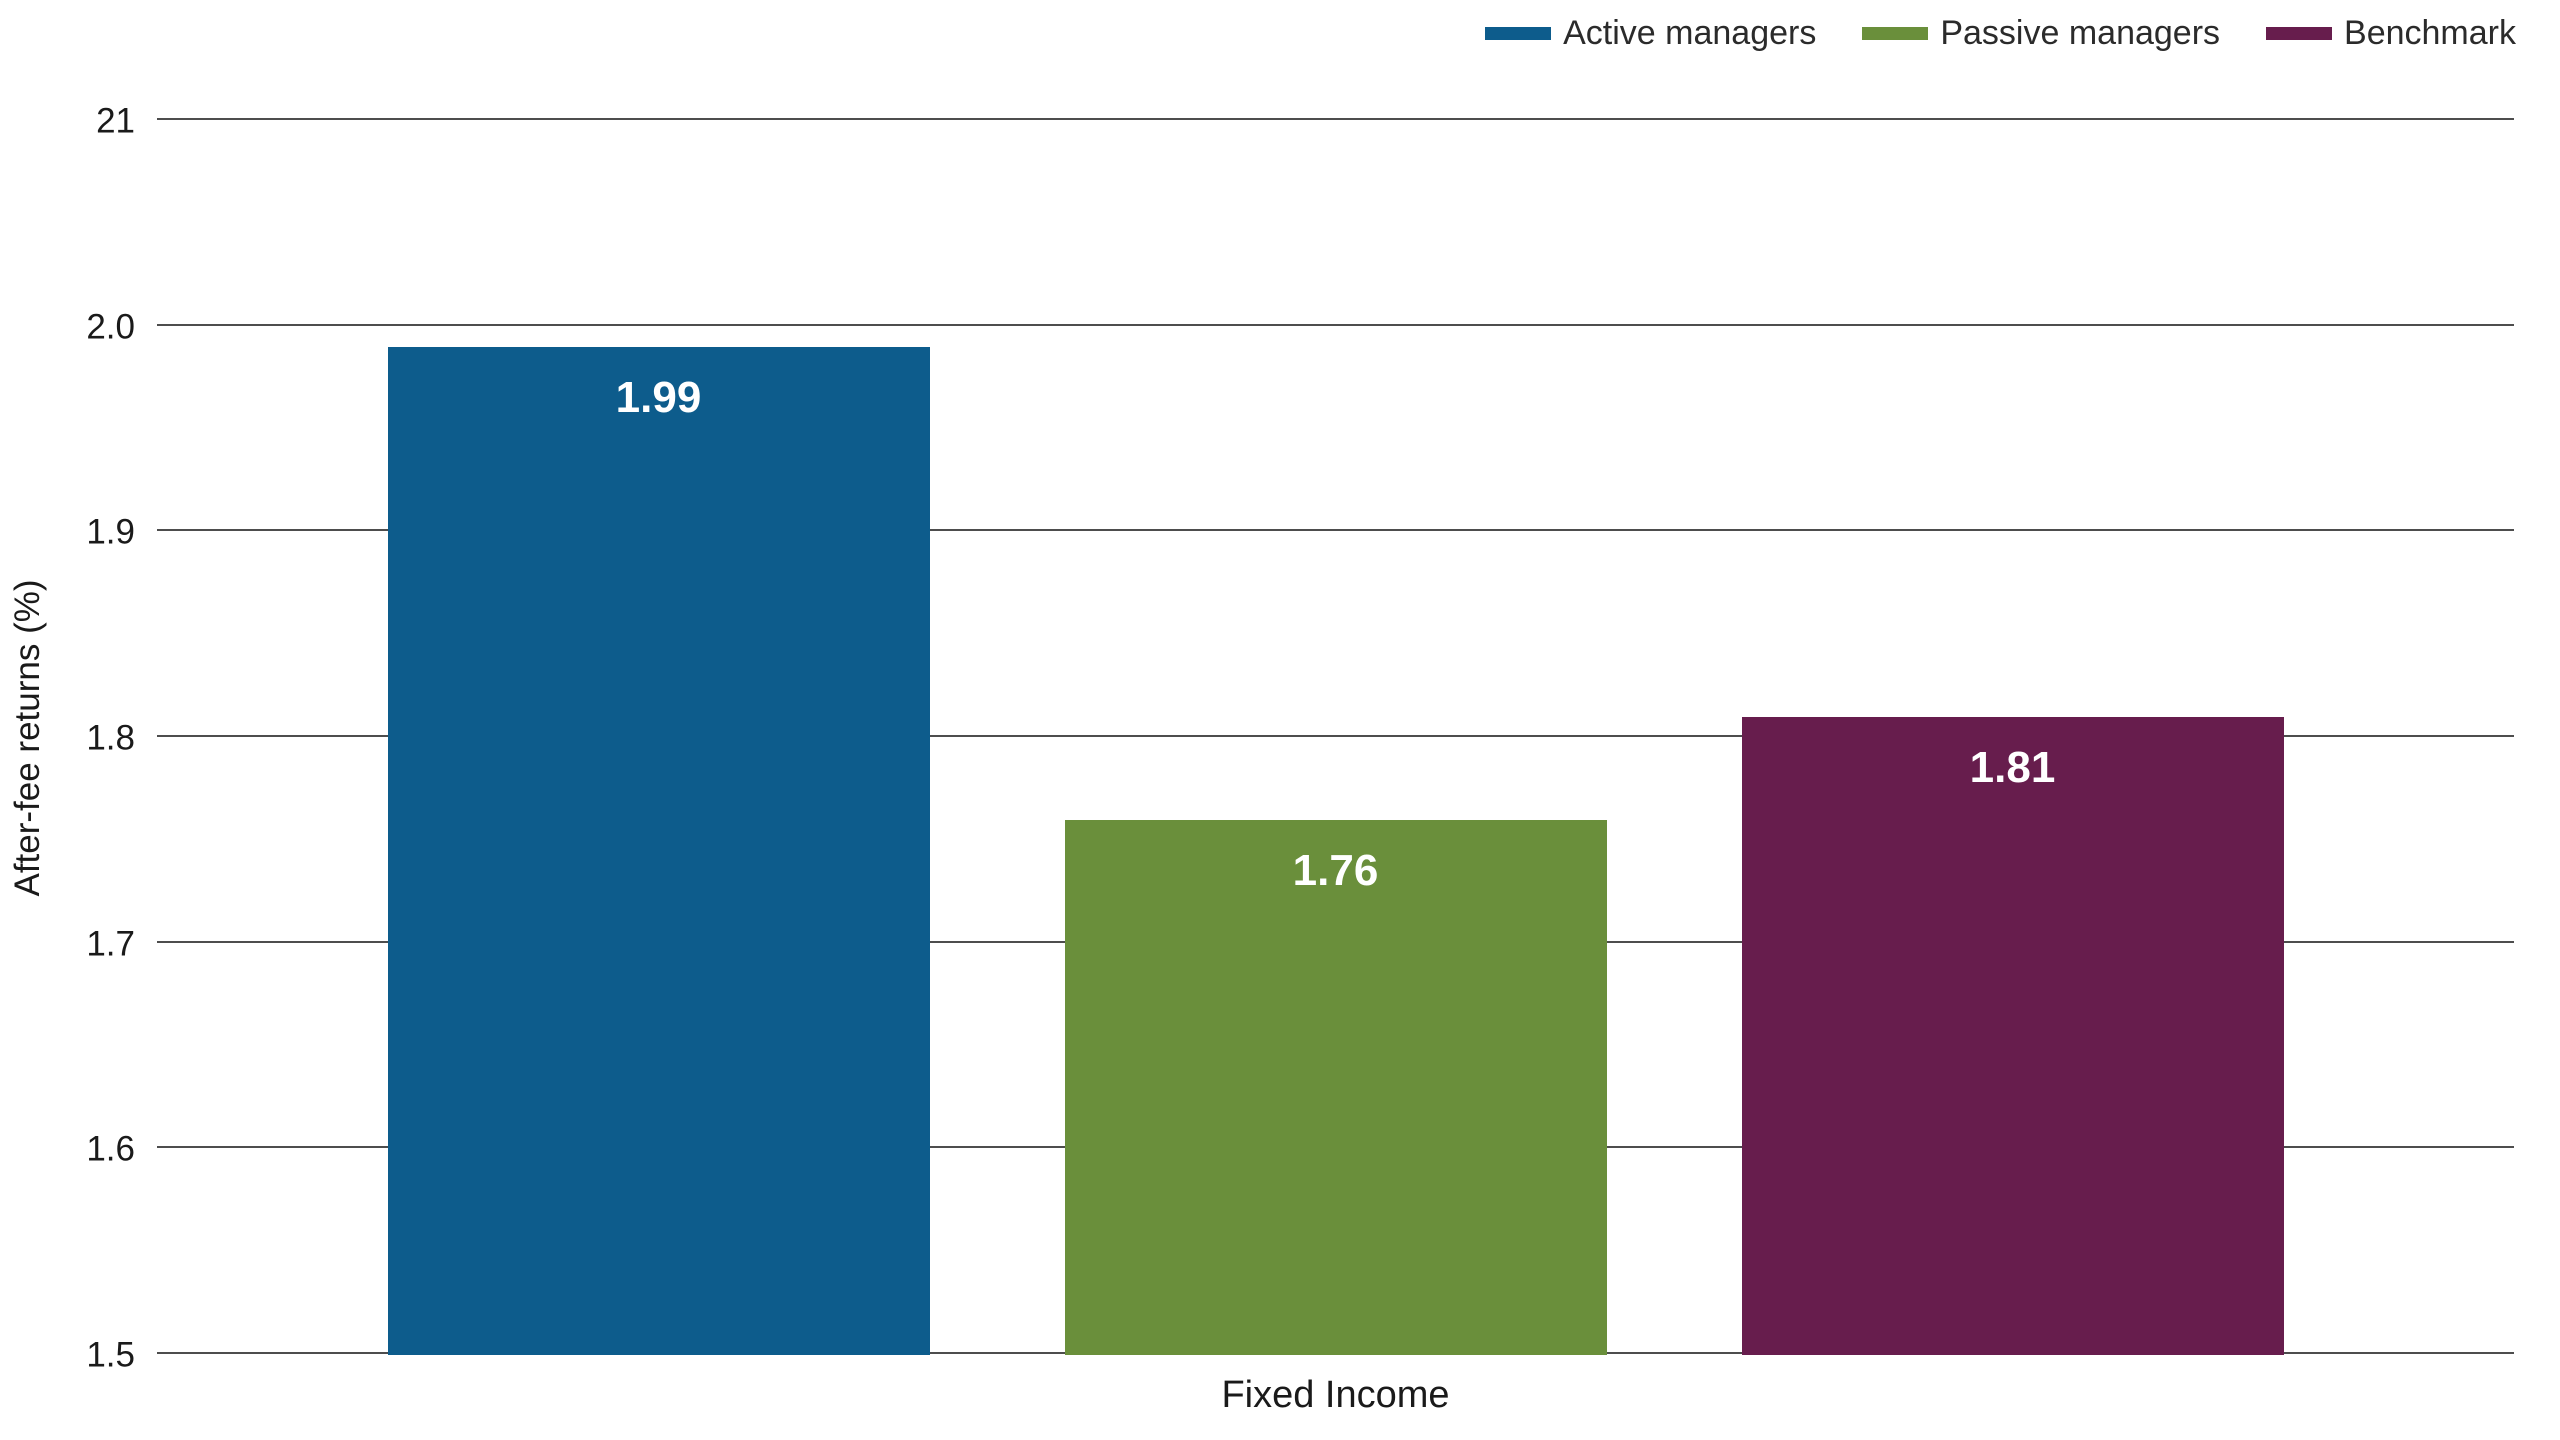  Describe the element at coordinates (110, 1149) in the screenshot. I see `y-tick-label: 1.6` at that location.